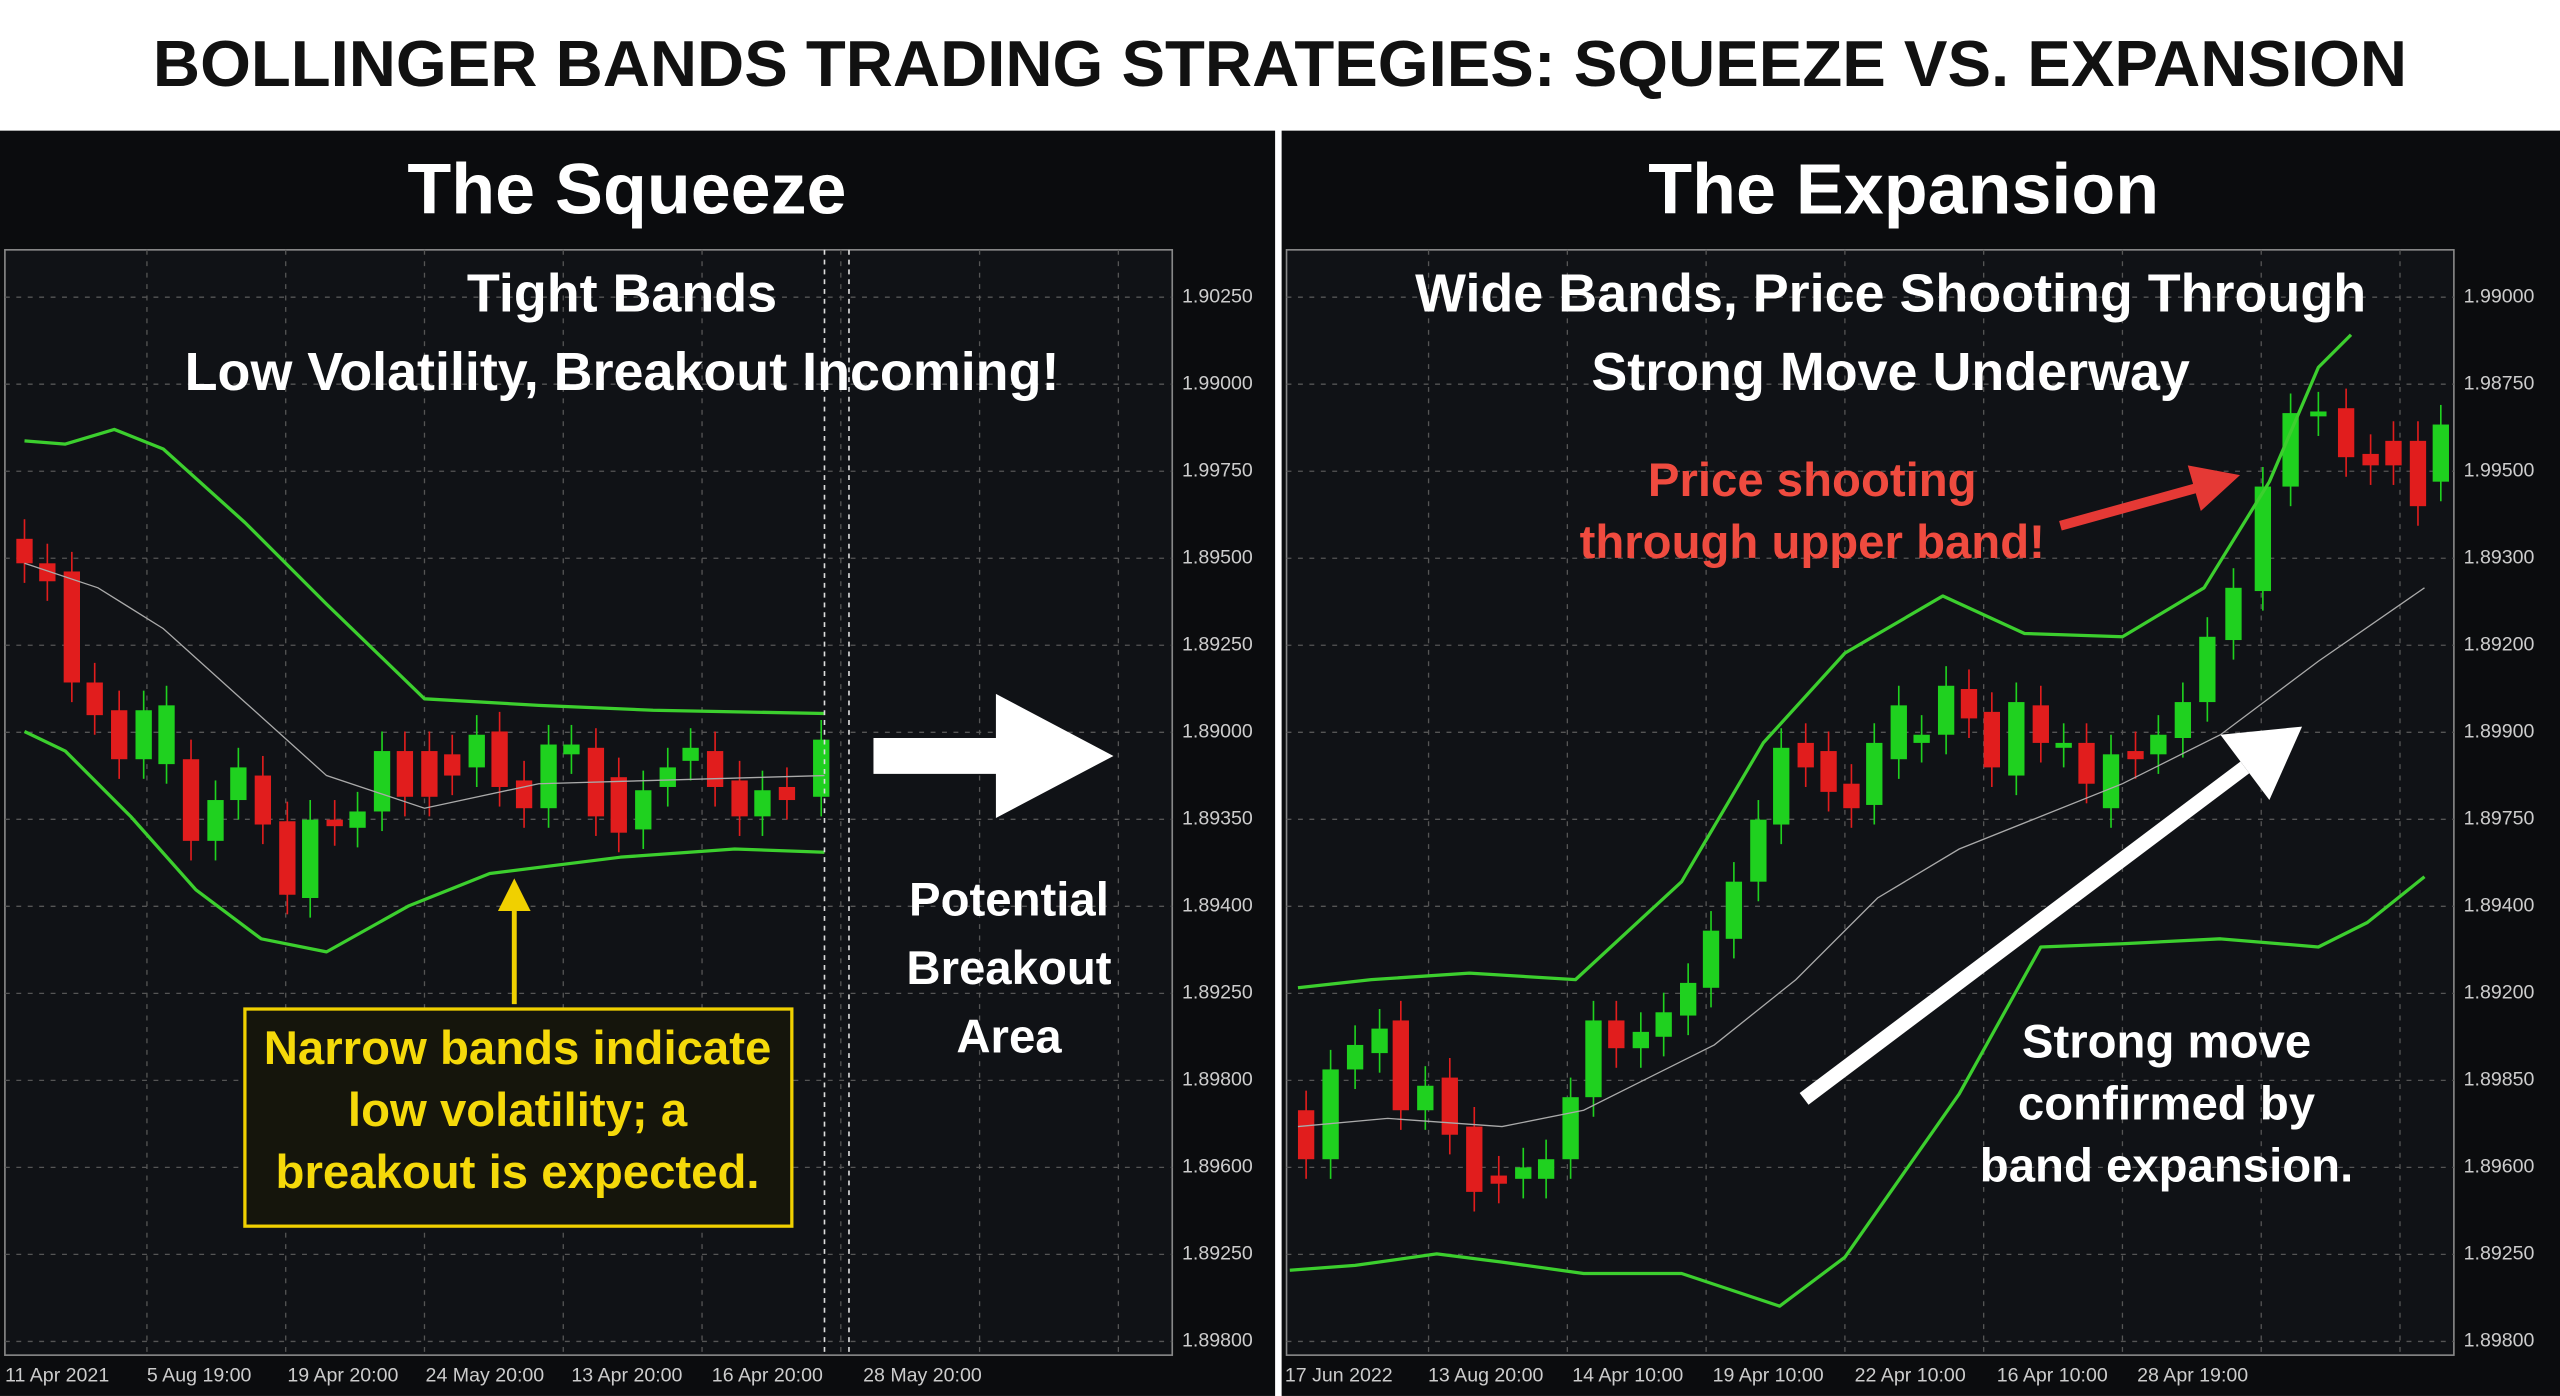 This screenshot has width=2560, height=1396. Describe the element at coordinates (424, 685) in the screenshot. I see `middle-band` at that location.